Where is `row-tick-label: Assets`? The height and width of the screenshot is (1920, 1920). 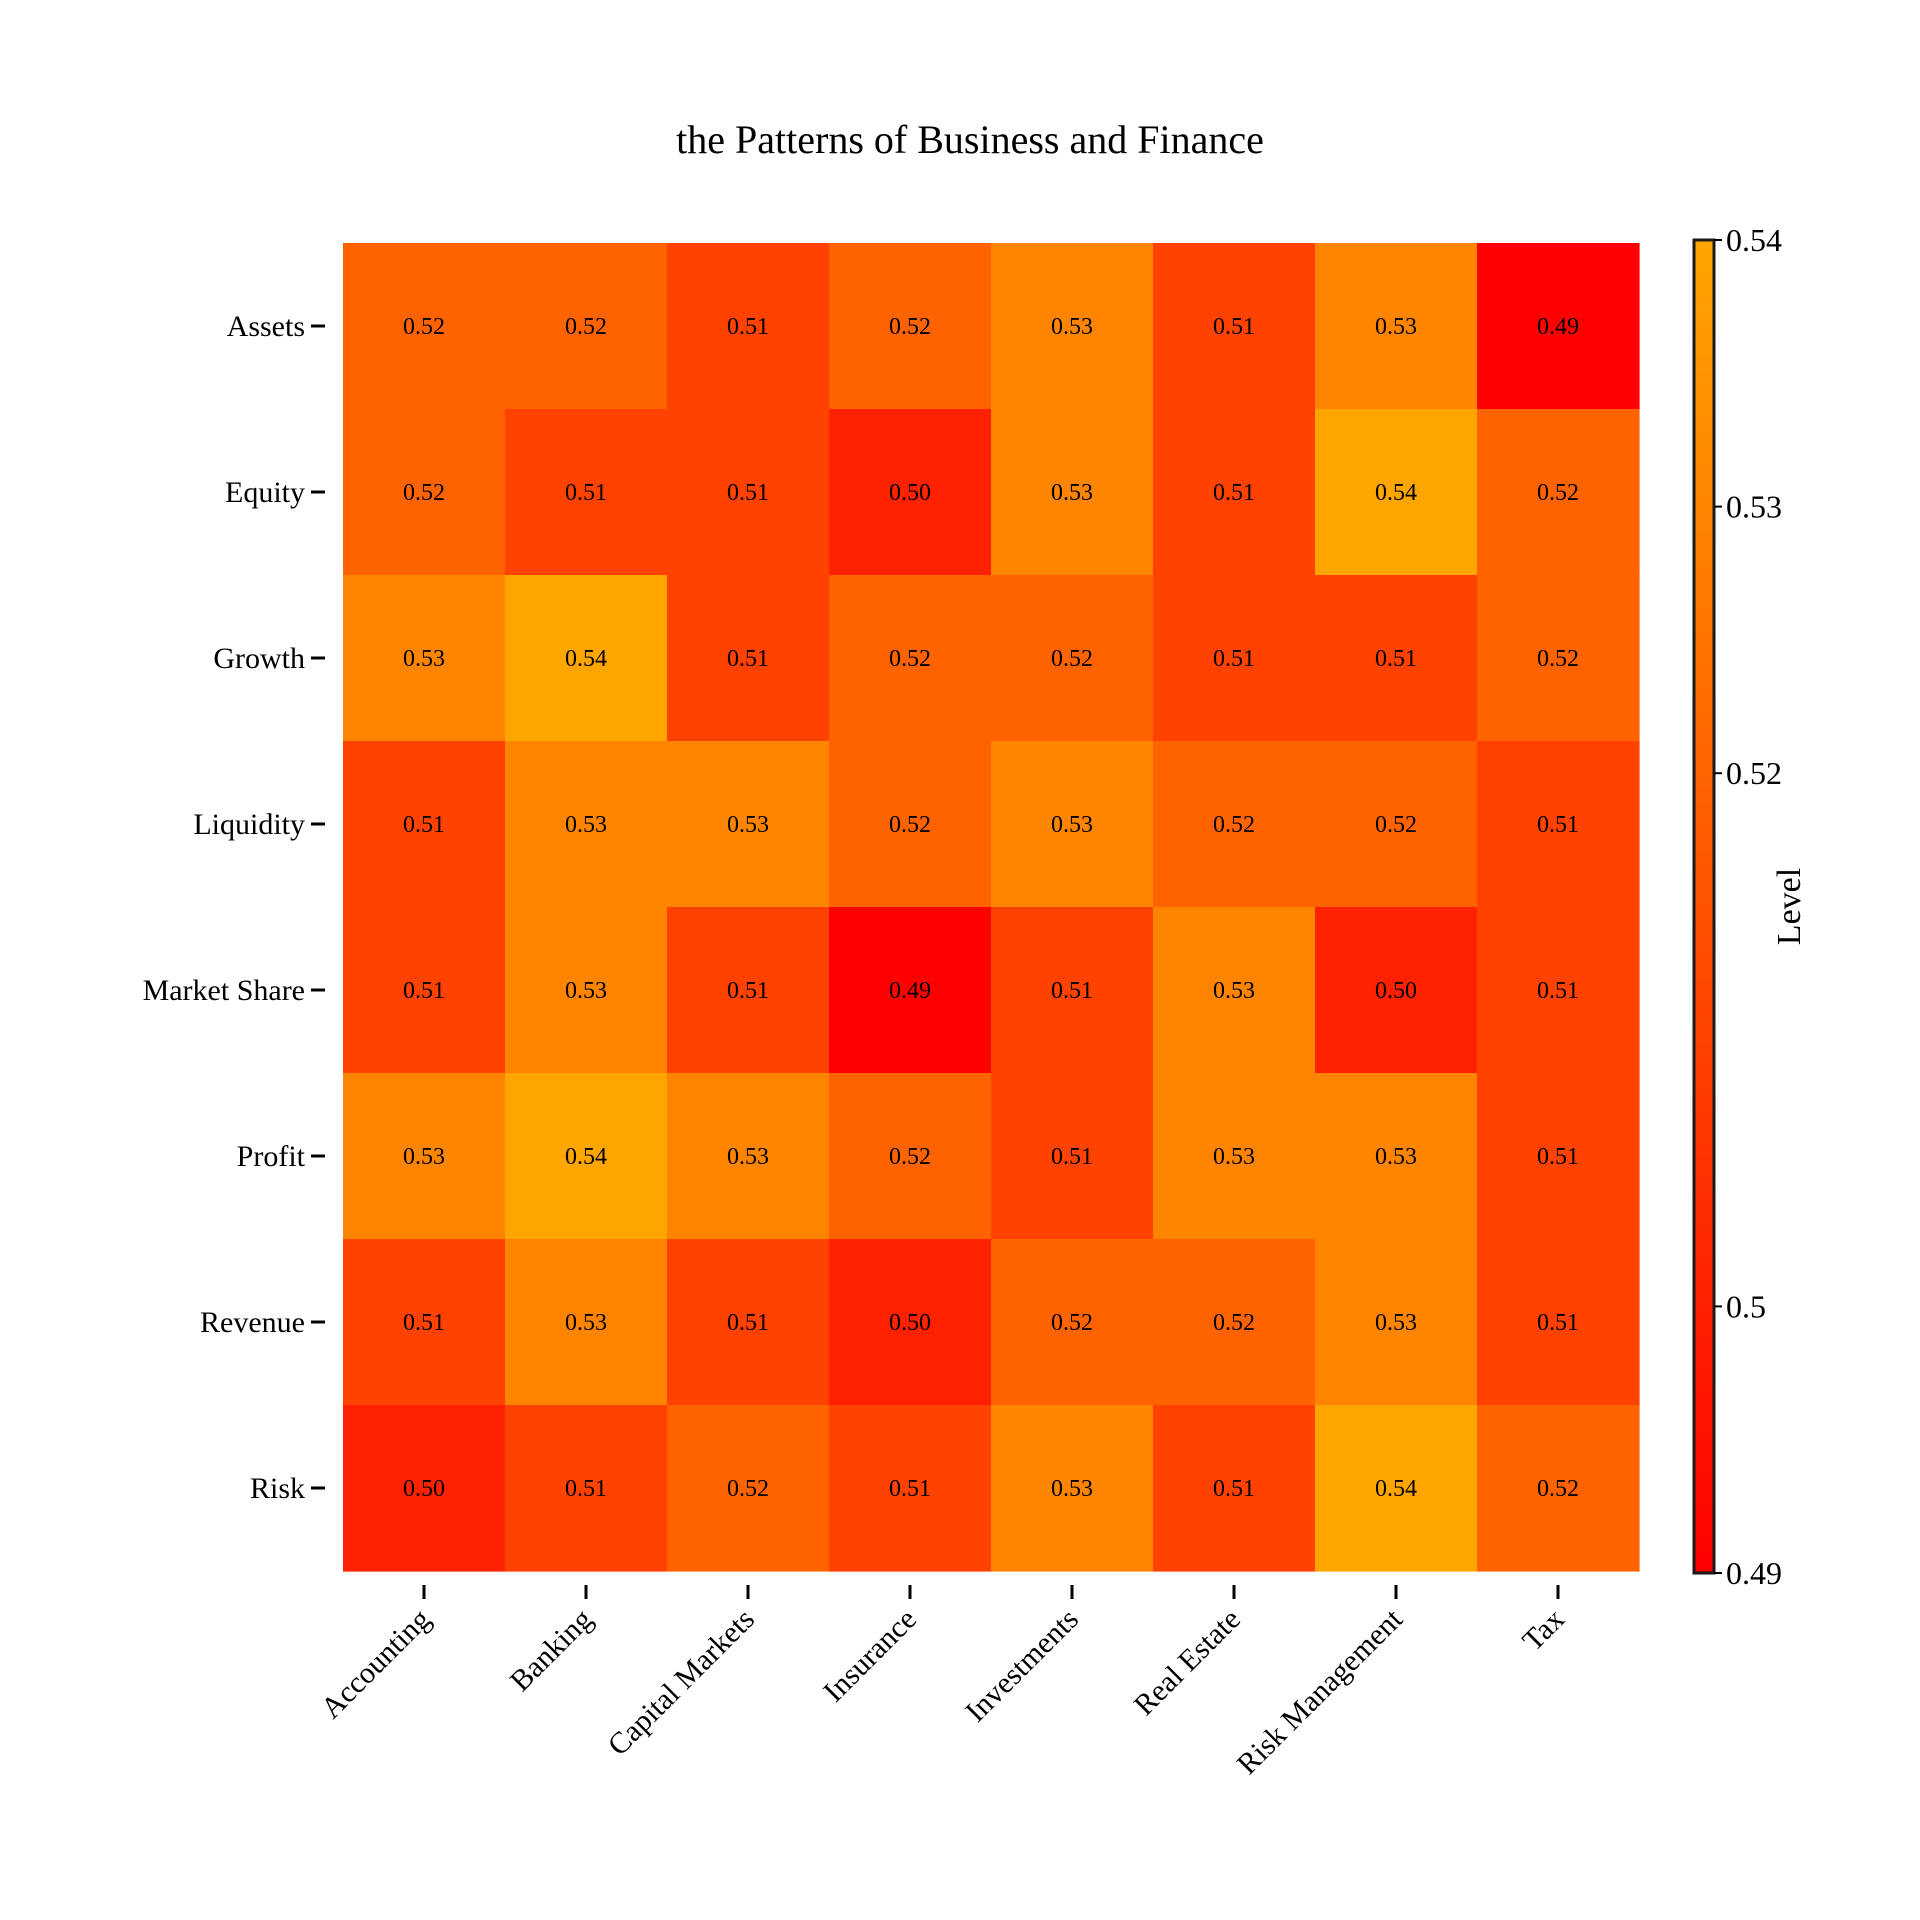
row-tick-label: Assets is located at coordinates (266, 326).